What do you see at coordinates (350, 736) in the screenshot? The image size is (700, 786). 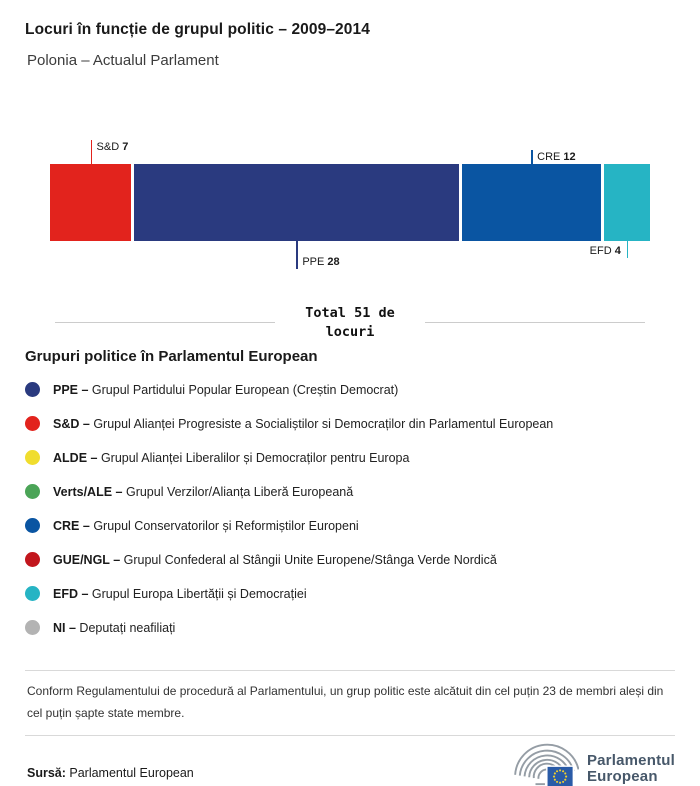 I see `divider-bottom` at bounding box center [350, 736].